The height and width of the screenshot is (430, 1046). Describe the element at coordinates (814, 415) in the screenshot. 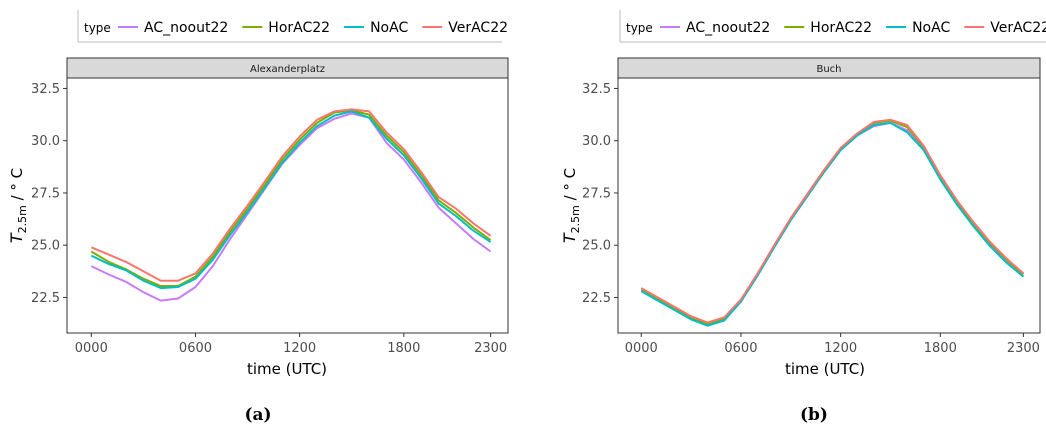

I see `panel-caption: (b)` at that location.